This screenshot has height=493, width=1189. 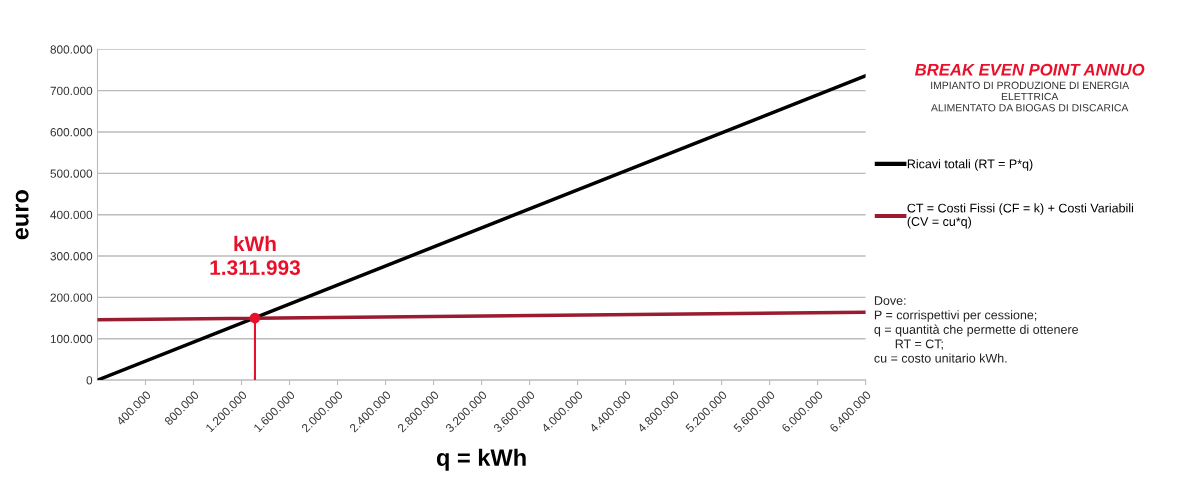 What do you see at coordinates (71, 132) in the screenshot?
I see `y-tick-label: 600.000` at bounding box center [71, 132].